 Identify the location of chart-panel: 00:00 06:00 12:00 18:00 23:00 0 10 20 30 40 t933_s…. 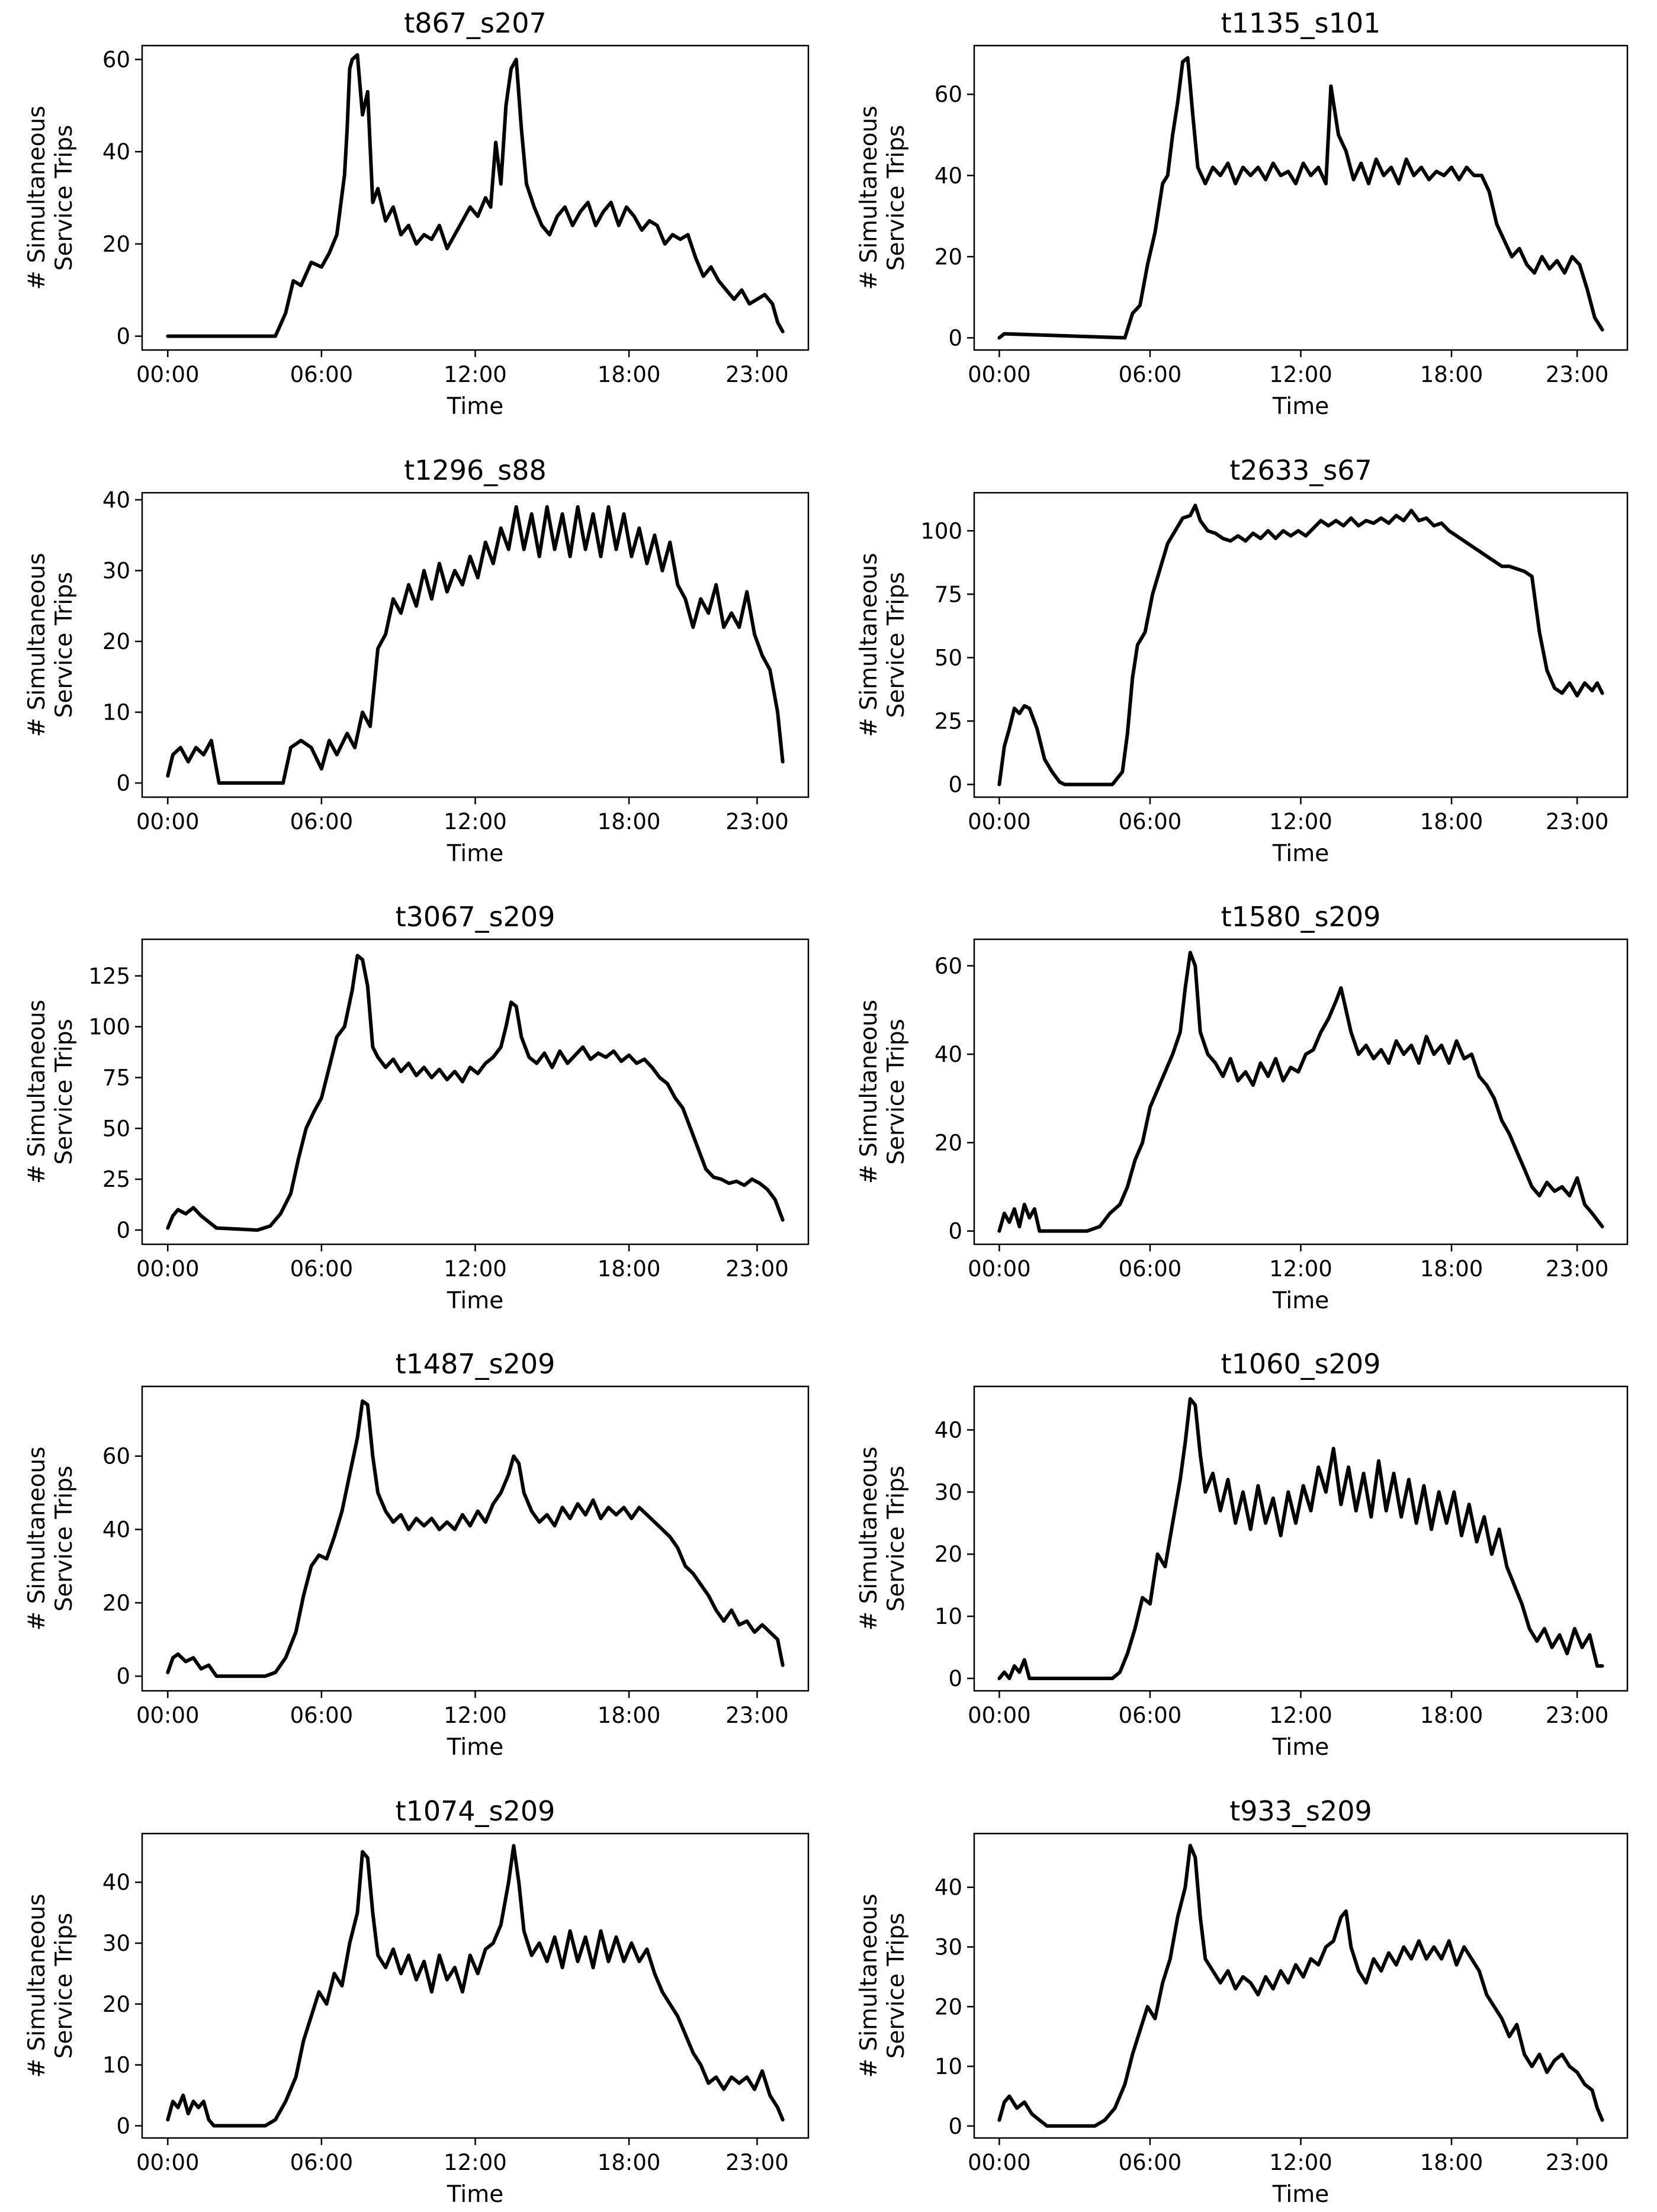
(1242, 2001).